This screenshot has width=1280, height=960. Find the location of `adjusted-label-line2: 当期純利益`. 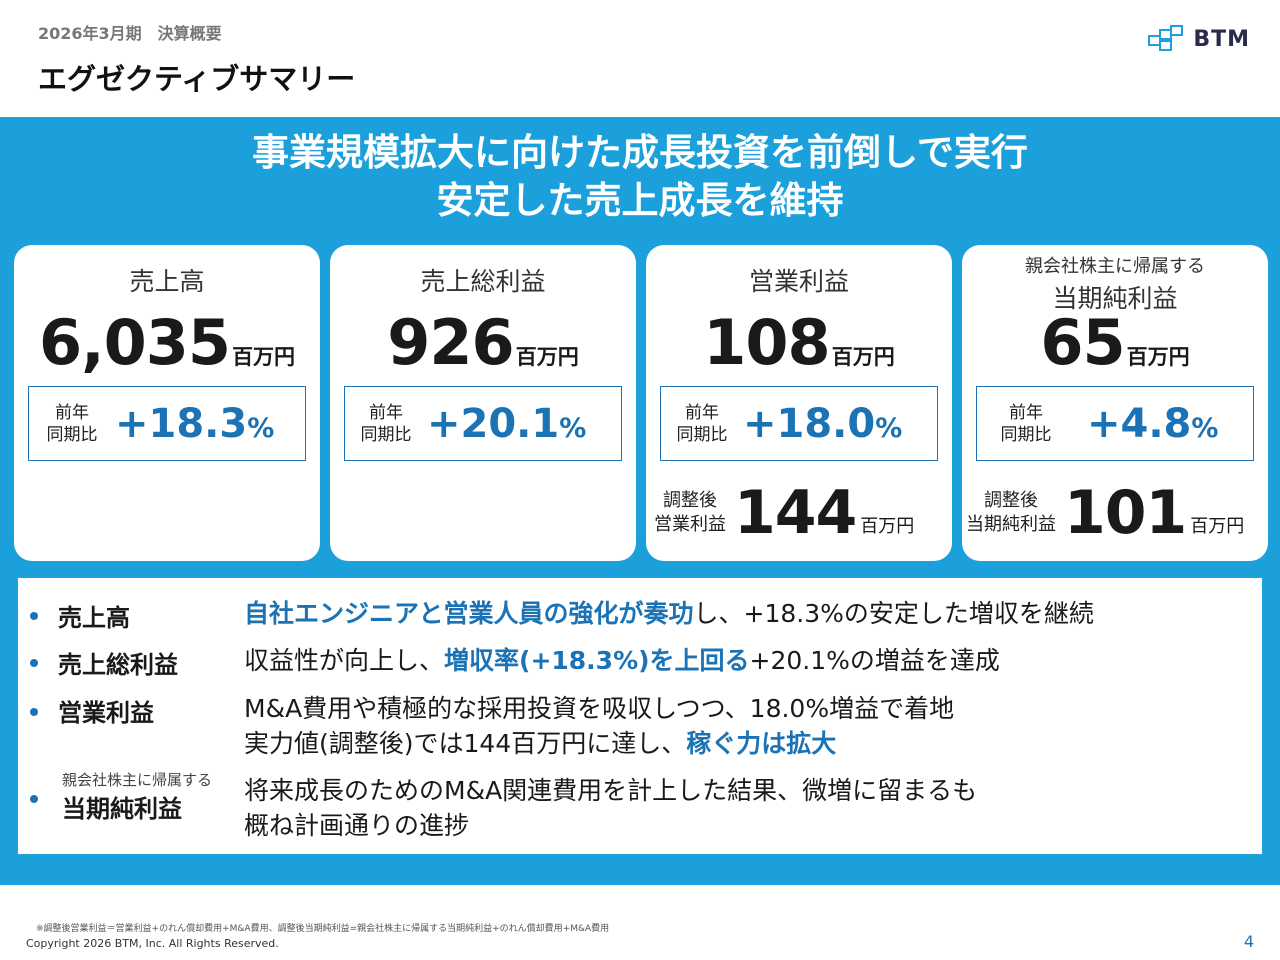

adjusted-label-line2: 当期純利益 is located at coordinates (1011, 524).